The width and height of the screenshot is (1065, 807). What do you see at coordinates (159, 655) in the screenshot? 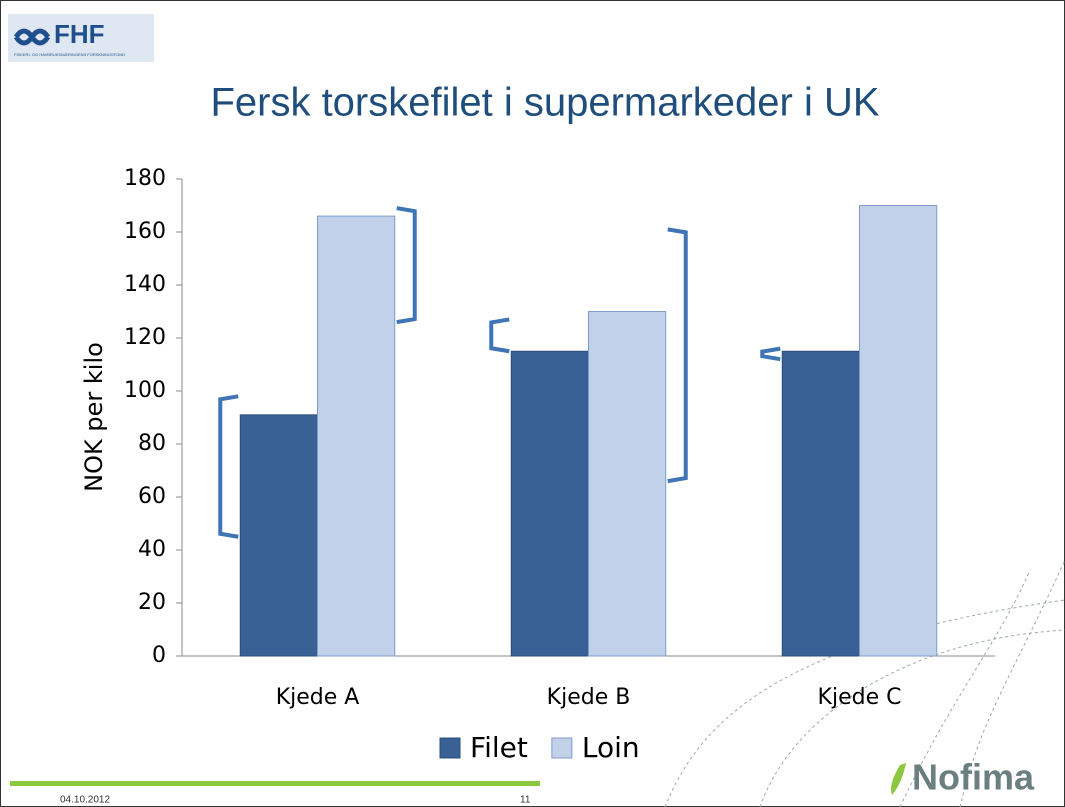
I see `y-tick-label: 0` at bounding box center [159, 655].